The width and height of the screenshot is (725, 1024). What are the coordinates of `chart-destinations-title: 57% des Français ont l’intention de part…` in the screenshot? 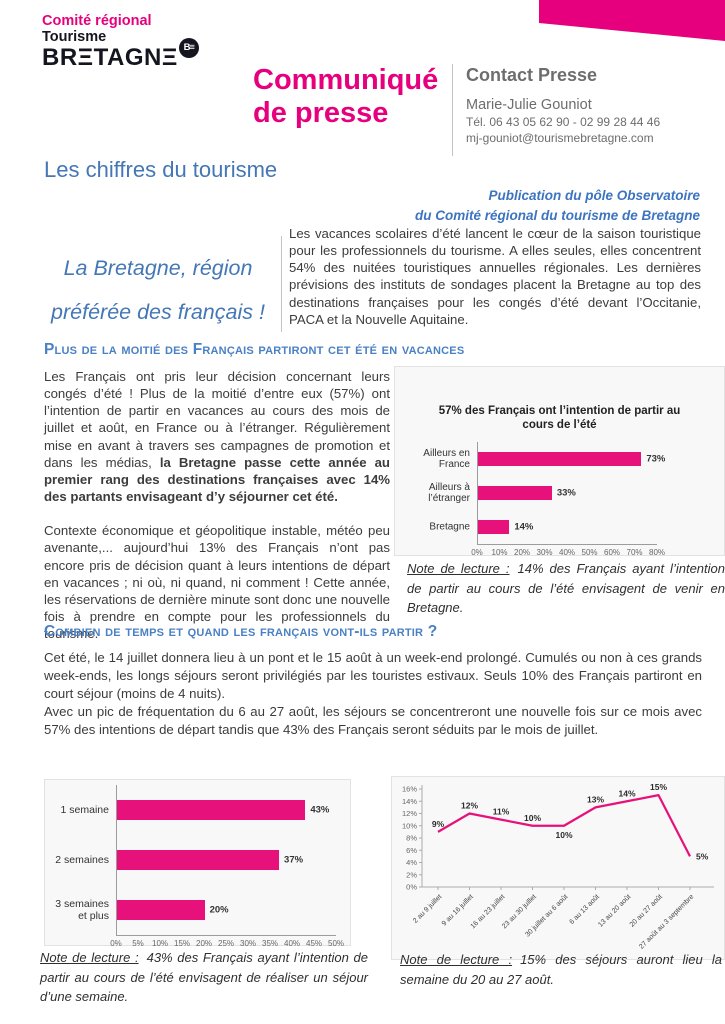 It's located at (559, 418).